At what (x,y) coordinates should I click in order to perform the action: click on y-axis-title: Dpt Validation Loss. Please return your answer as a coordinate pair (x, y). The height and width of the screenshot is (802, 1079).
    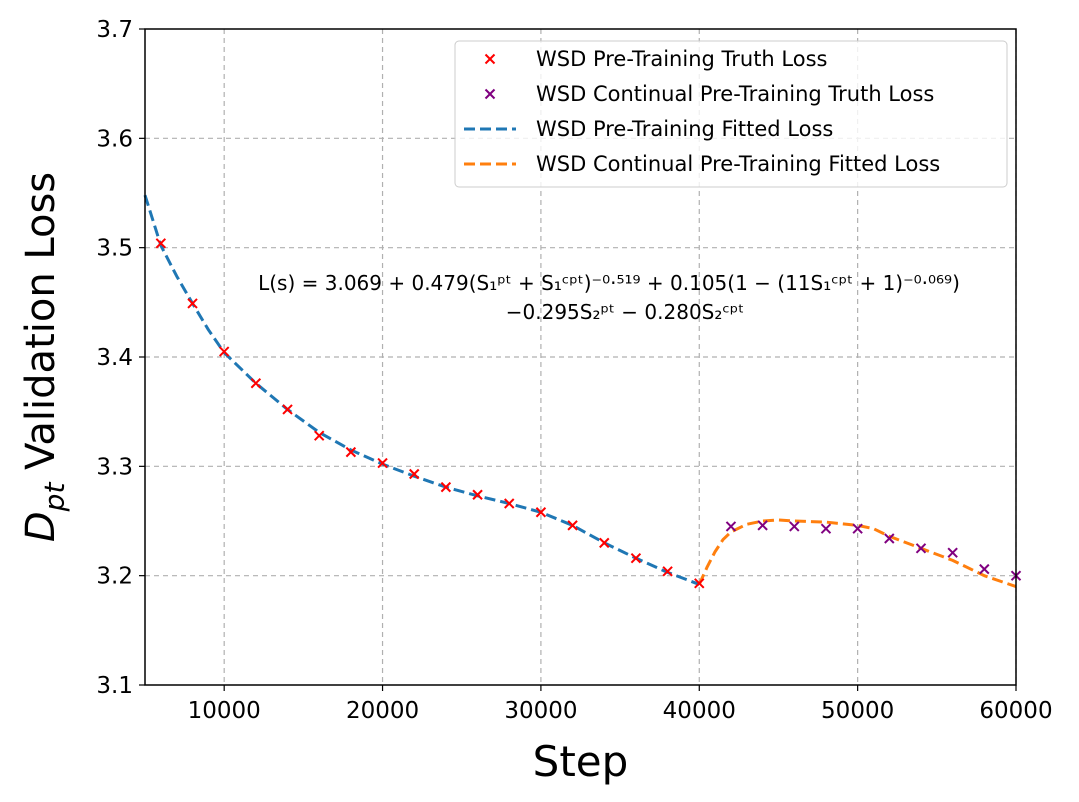
    Looking at the image, I should click on (44, 357).